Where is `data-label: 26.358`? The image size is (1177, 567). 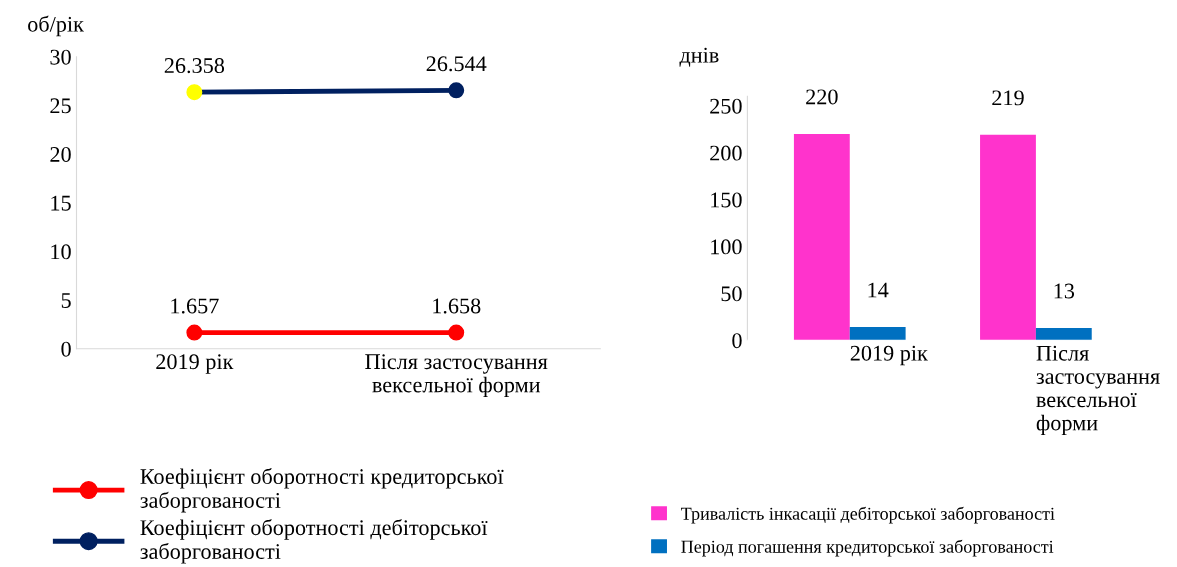 data-label: 26.358 is located at coordinates (194, 66).